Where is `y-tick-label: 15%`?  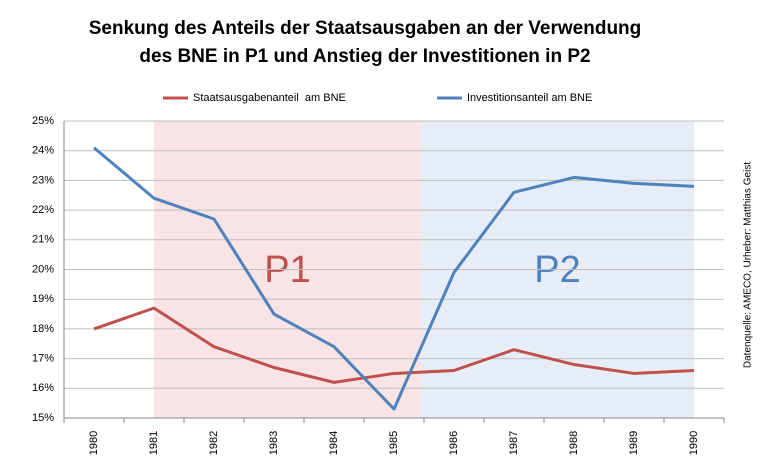
y-tick-label: 15% is located at coordinates (43, 418).